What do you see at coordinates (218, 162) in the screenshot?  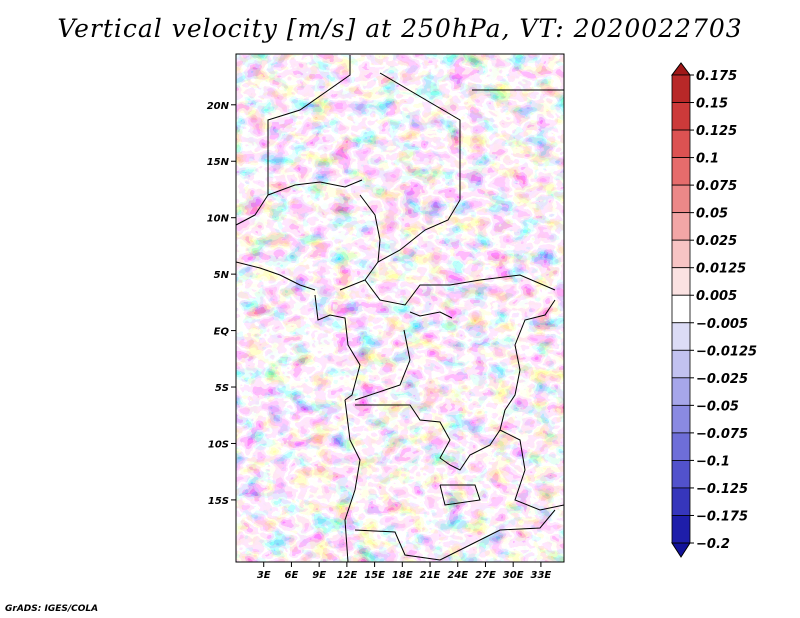 I see `y-tick-label: 15N` at bounding box center [218, 162].